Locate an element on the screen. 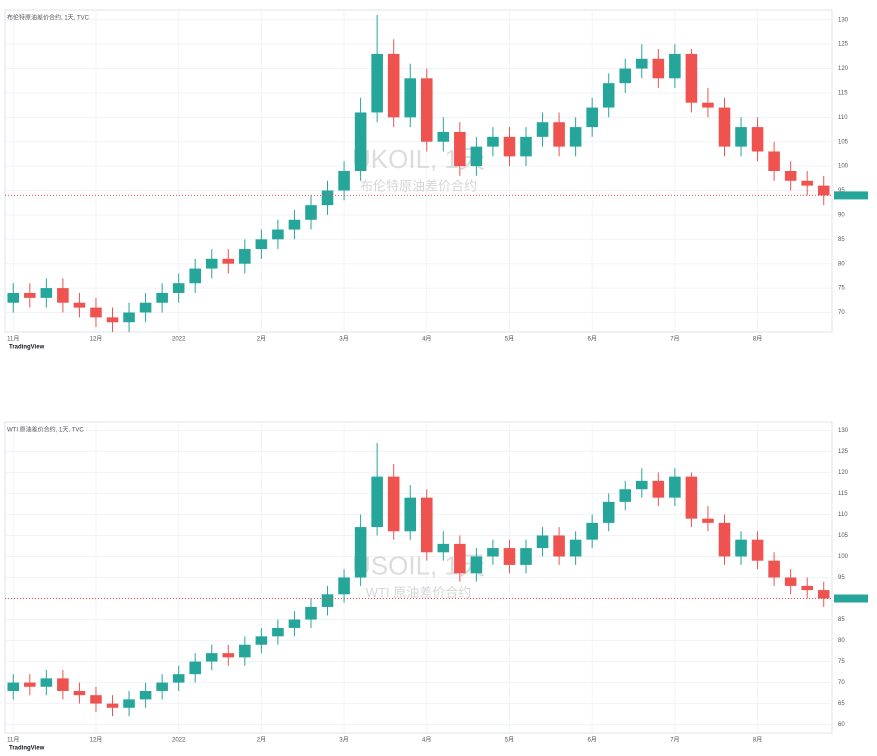 The width and height of the screenshot is (877, 756). x-tick-label: 11月 is located at coordinates (13, 740).